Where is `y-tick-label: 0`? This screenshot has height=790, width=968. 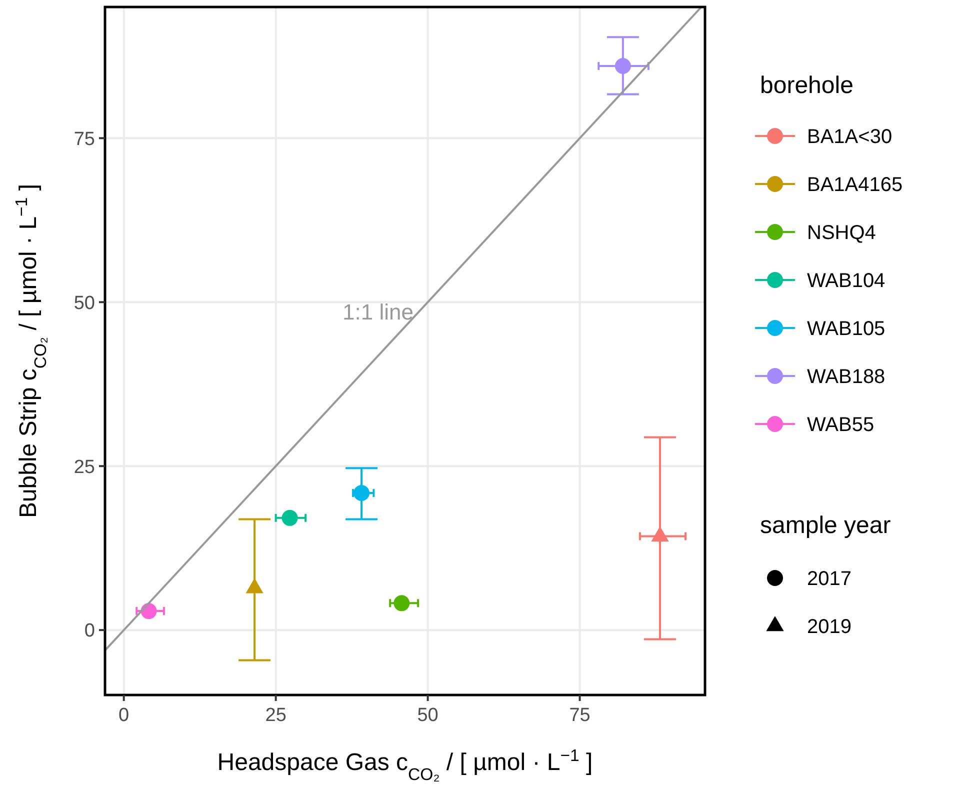
y-tick-label: 0 is located at coordinates (89, 631).